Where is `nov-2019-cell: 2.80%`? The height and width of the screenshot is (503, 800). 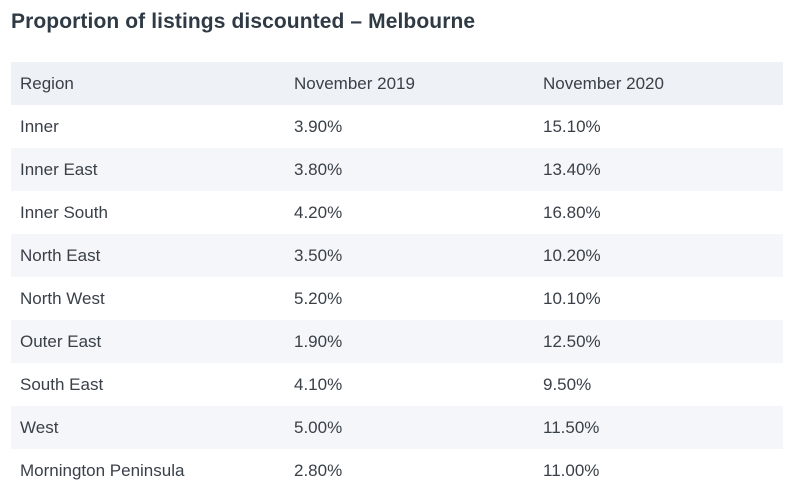 nov-2019-cell: 2.80% is located at coordinates (318, 470).